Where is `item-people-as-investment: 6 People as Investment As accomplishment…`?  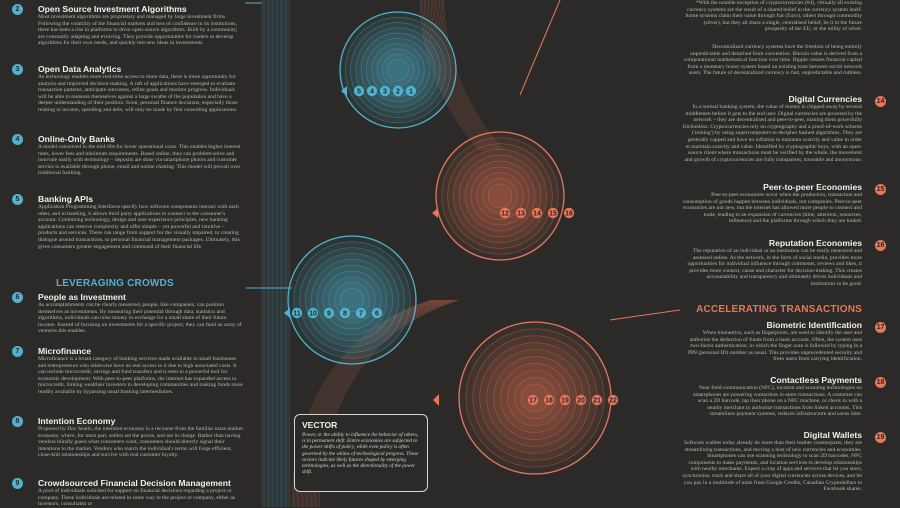
item-people-as-investment: 6 People as Investment As accomplishment… is located at coordinates (128, 313).